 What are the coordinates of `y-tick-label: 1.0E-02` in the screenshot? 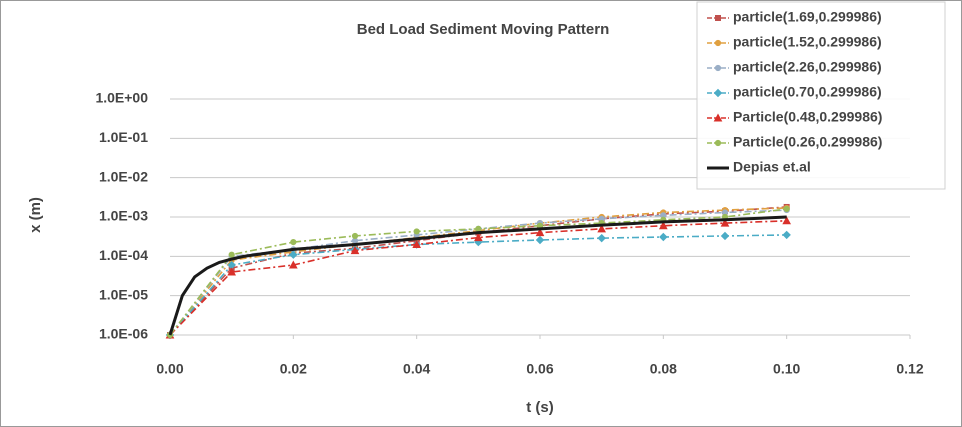 It's located at (123, 176).